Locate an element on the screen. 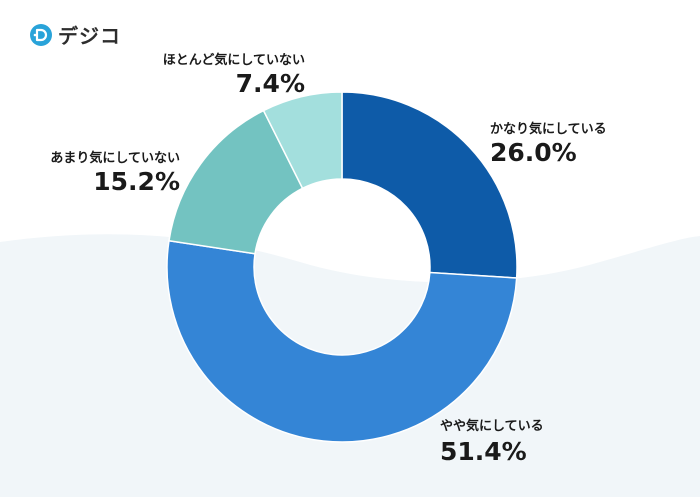  slice-label: やや気にしている is located at coordinates (492, 426).